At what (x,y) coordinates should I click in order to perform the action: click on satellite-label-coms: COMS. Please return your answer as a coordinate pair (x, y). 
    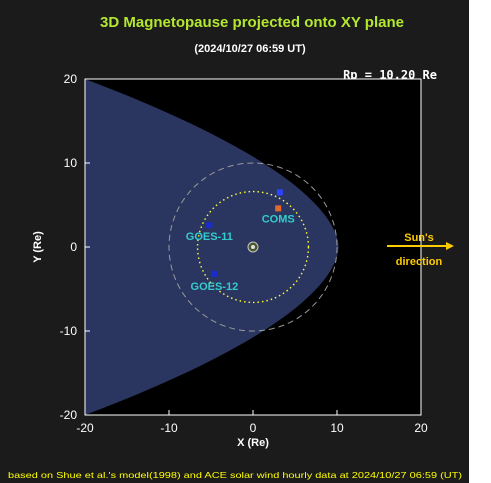
    Looking at the image, I should click on (278, 219).